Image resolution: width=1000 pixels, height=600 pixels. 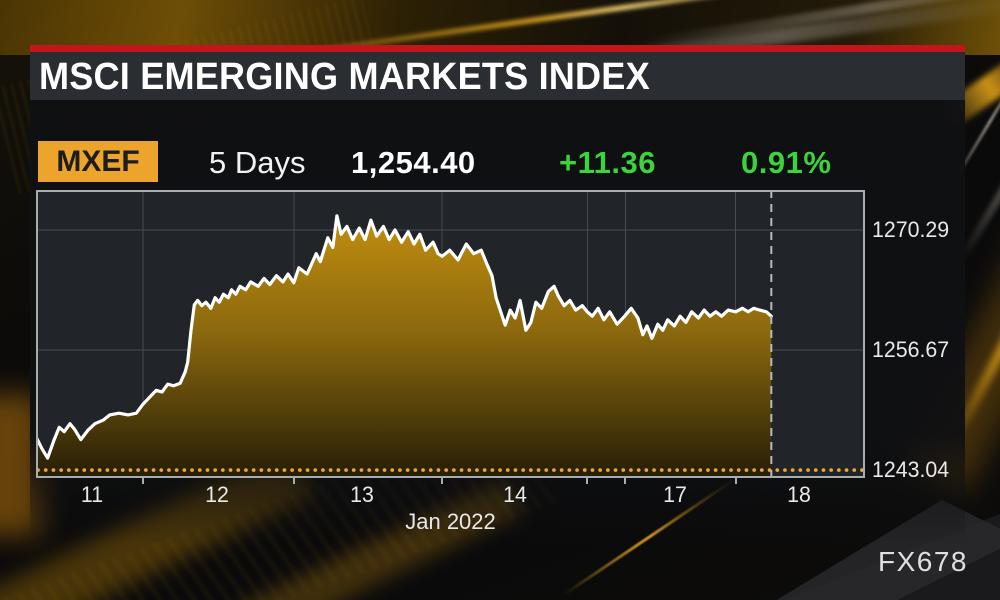 What do you see at coordinates (675, 494) in the screenshot?
I see `x-axis-label: 17` at bounding box center [675, 494].